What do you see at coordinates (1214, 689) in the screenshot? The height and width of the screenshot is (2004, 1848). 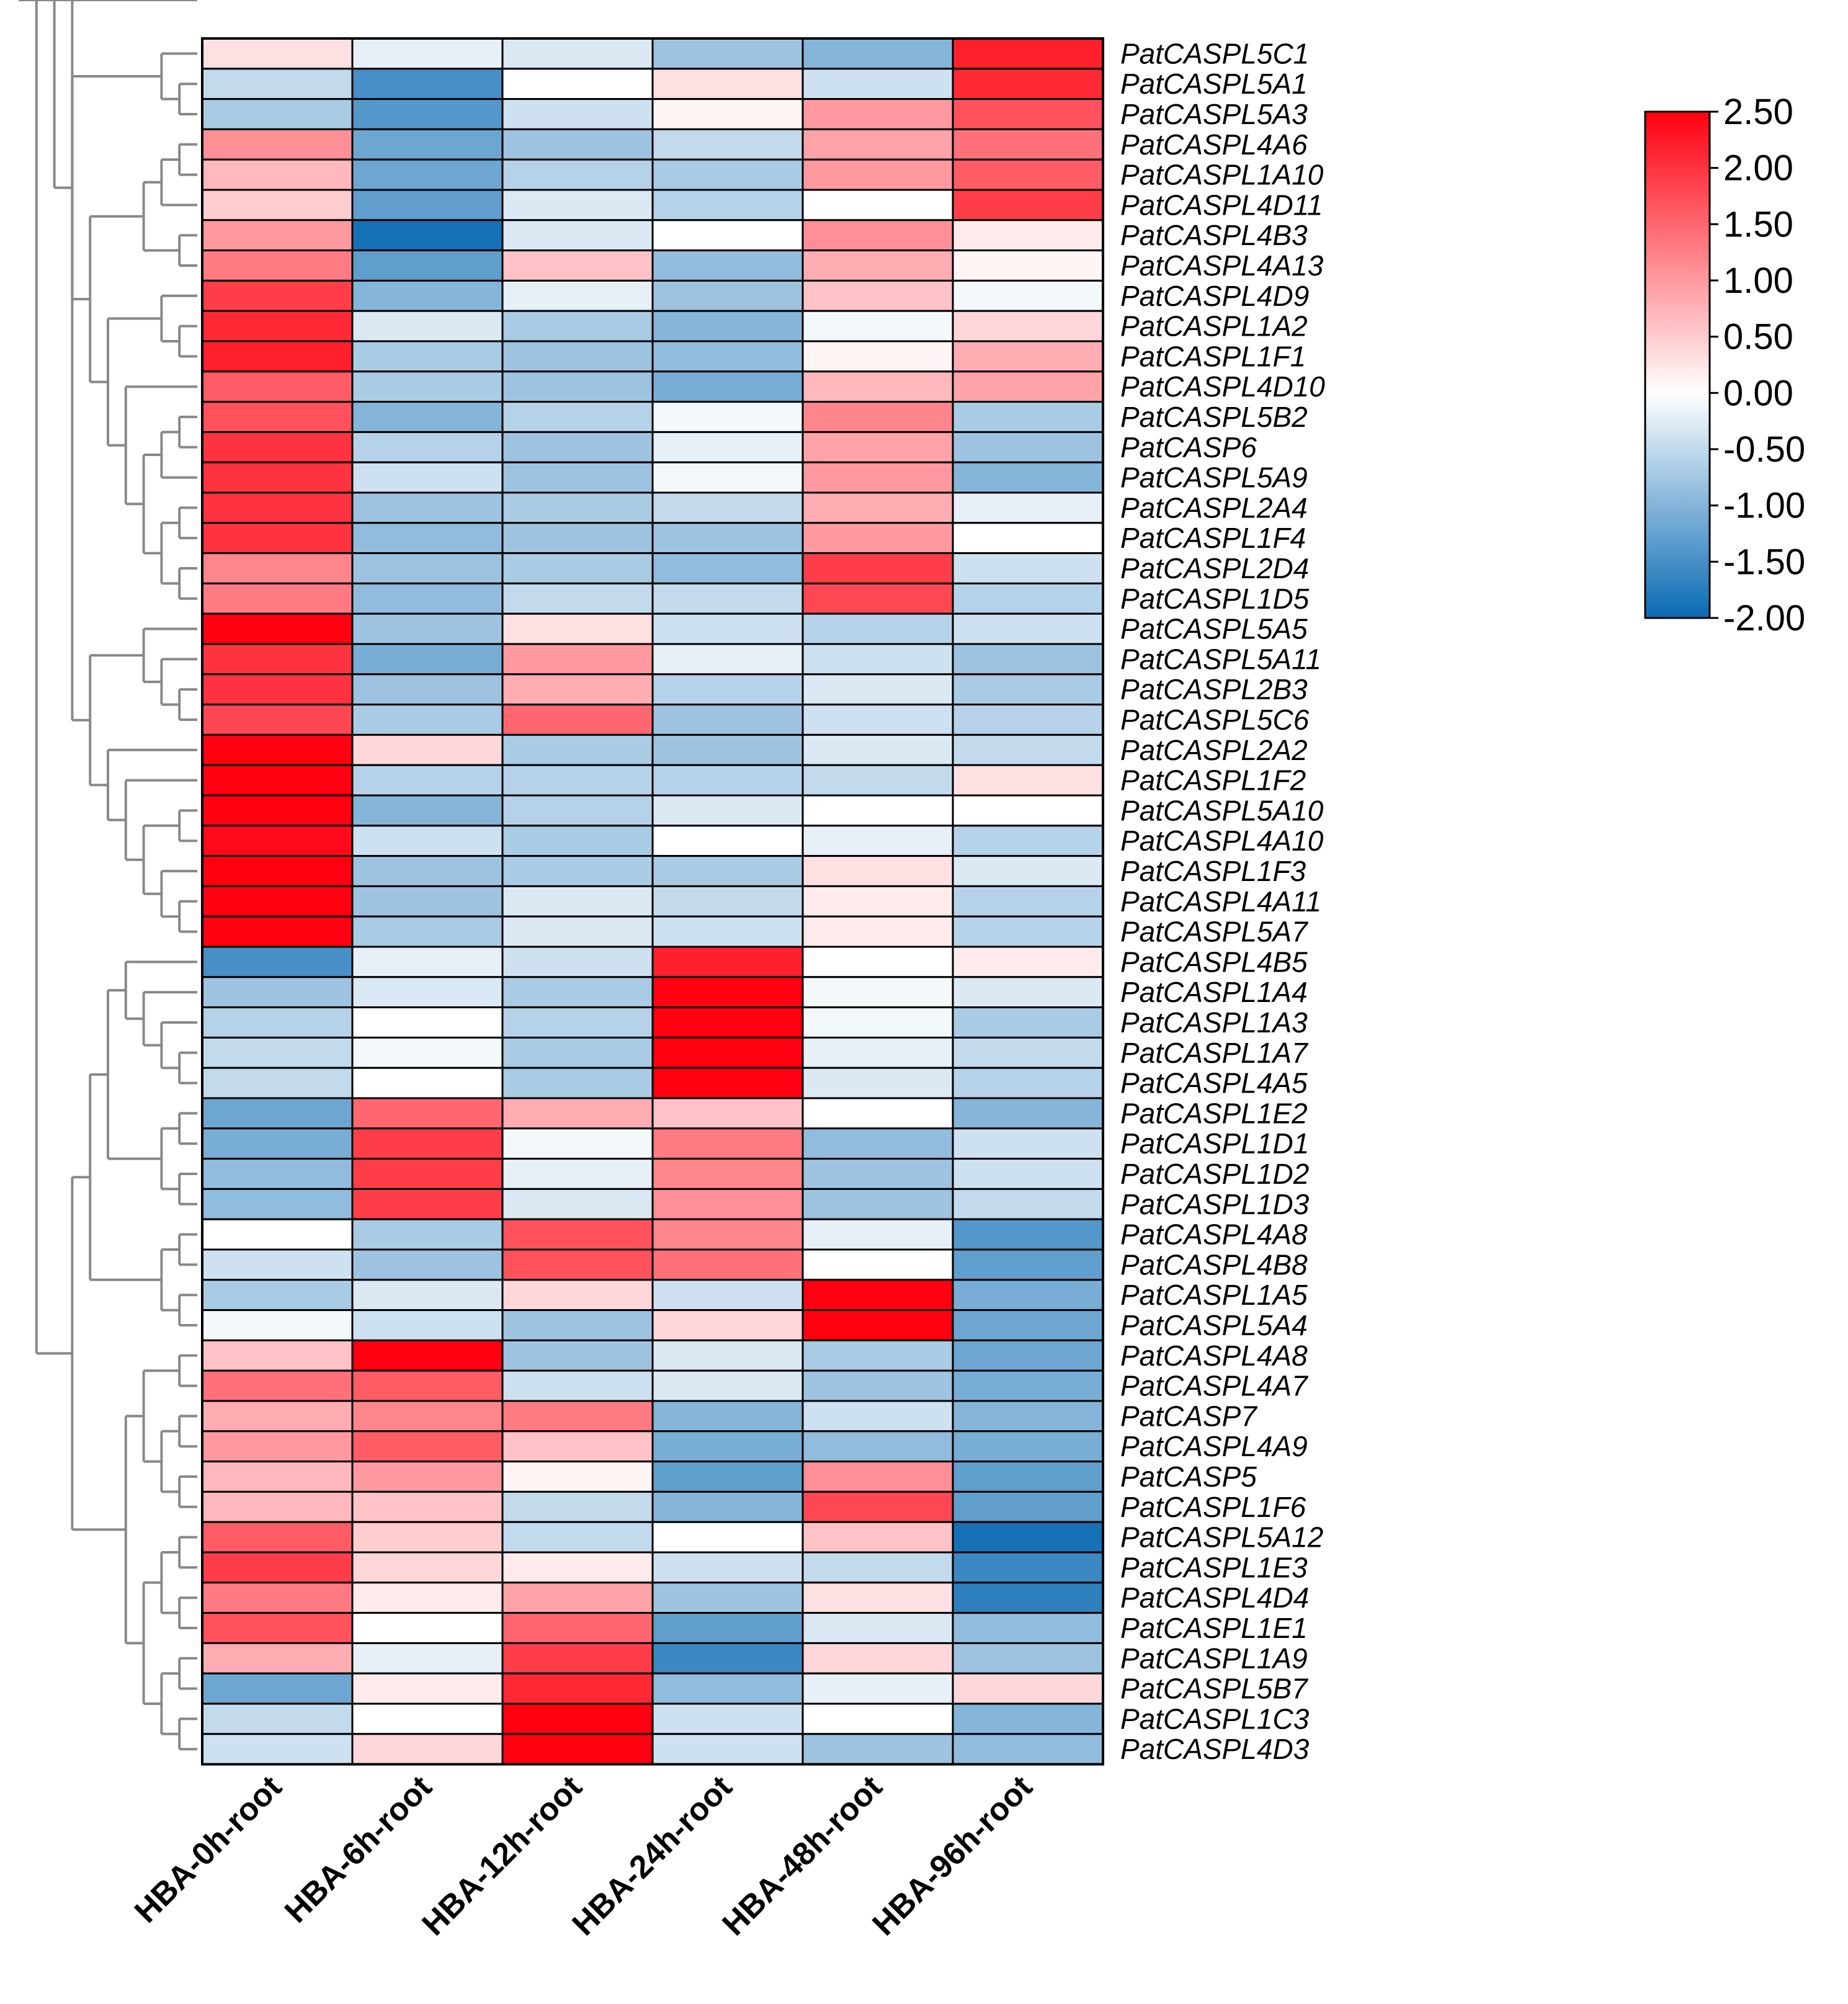 I see `row-label: PatCASPL2B3` at bounding box center [1214, 689].